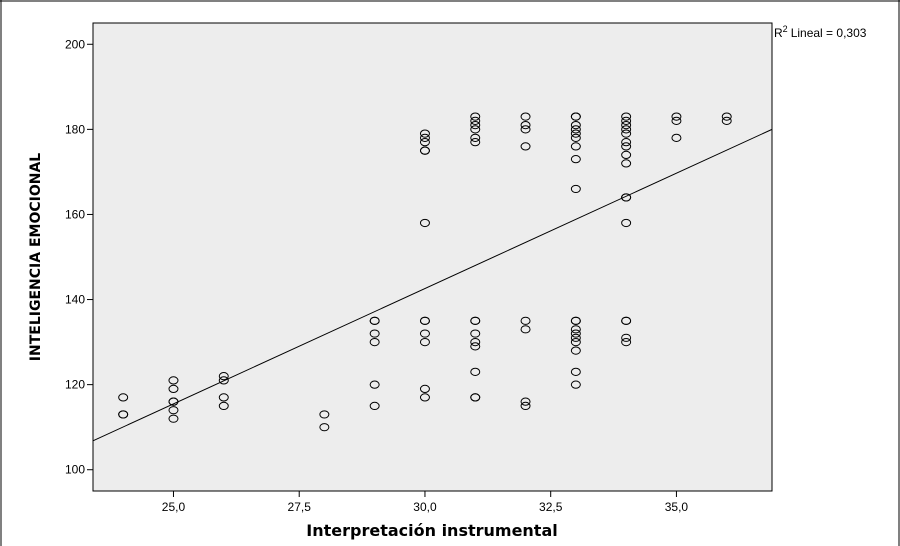 This screenshot has width=900, height=546. I want to click on r2-label-superscript: 2, so click(785, 29).